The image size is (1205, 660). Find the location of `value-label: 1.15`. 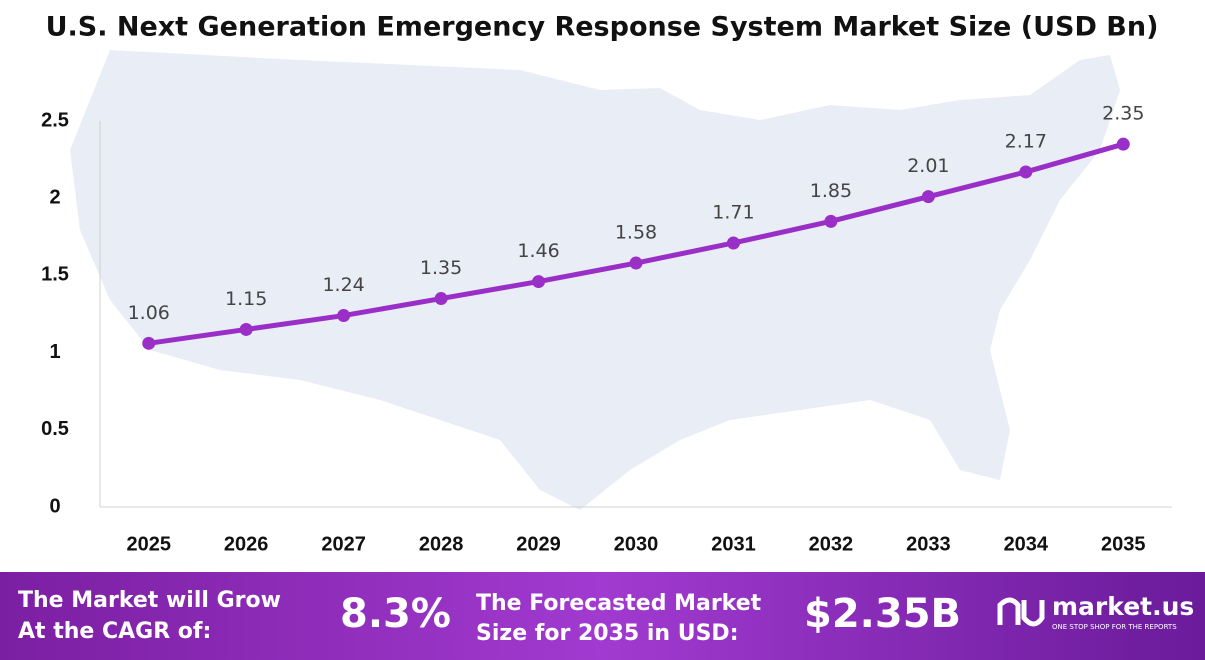

value-label: 1.15 is located at coordinates (246, 299).